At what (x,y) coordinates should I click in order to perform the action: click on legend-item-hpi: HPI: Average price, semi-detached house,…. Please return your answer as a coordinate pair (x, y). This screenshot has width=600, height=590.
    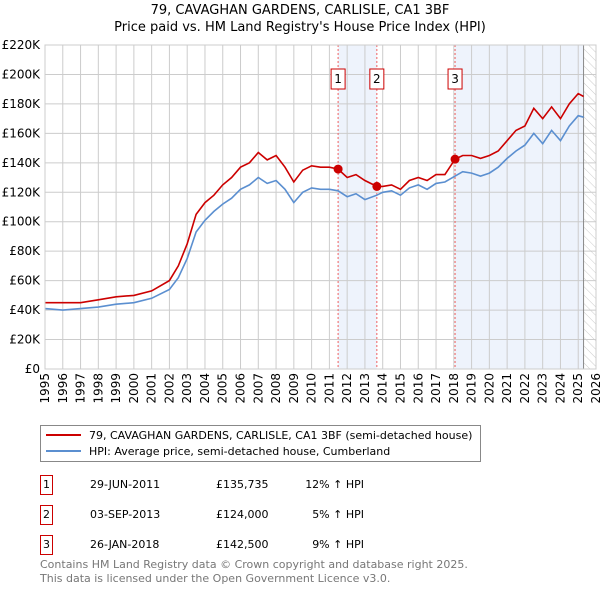
    Looking at the image, I should click on (259, 451).